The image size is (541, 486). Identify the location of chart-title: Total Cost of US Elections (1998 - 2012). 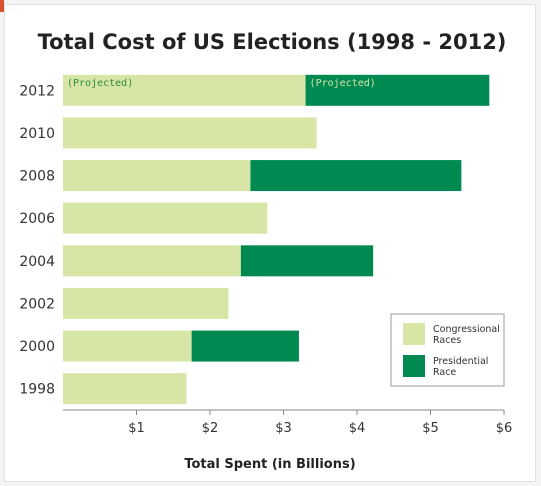
(272, 42).